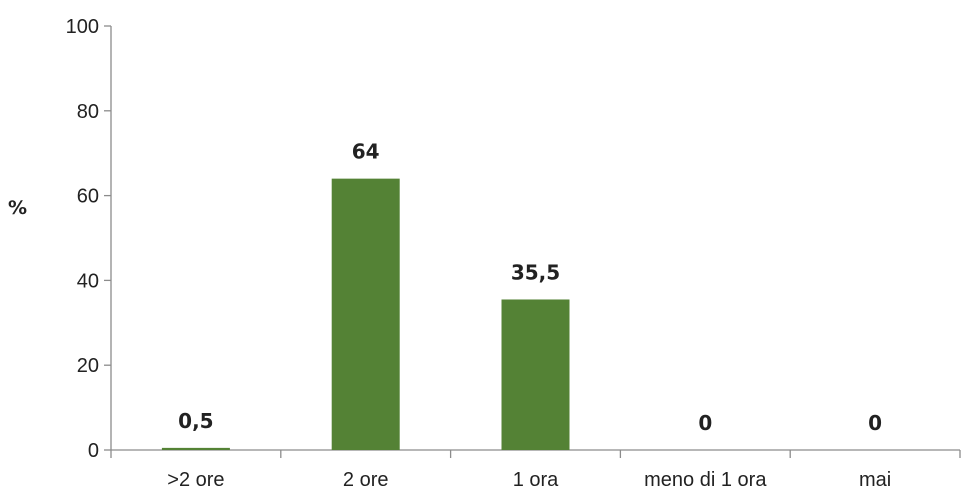  I want to click on x-tick-label: mai, so click(875, 480).